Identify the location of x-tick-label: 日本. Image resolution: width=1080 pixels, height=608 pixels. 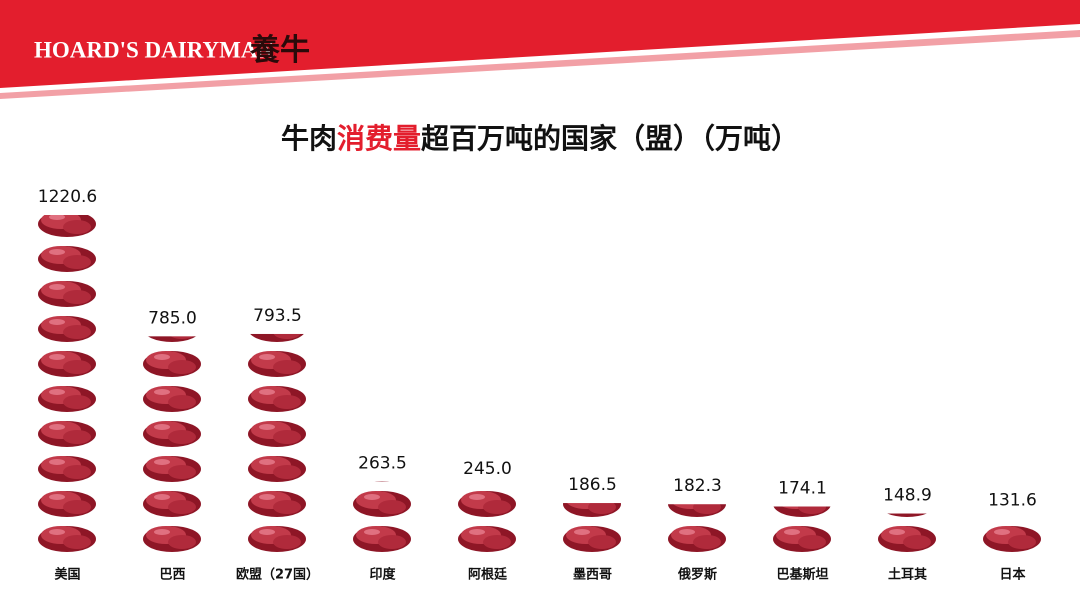
(1012, 575).